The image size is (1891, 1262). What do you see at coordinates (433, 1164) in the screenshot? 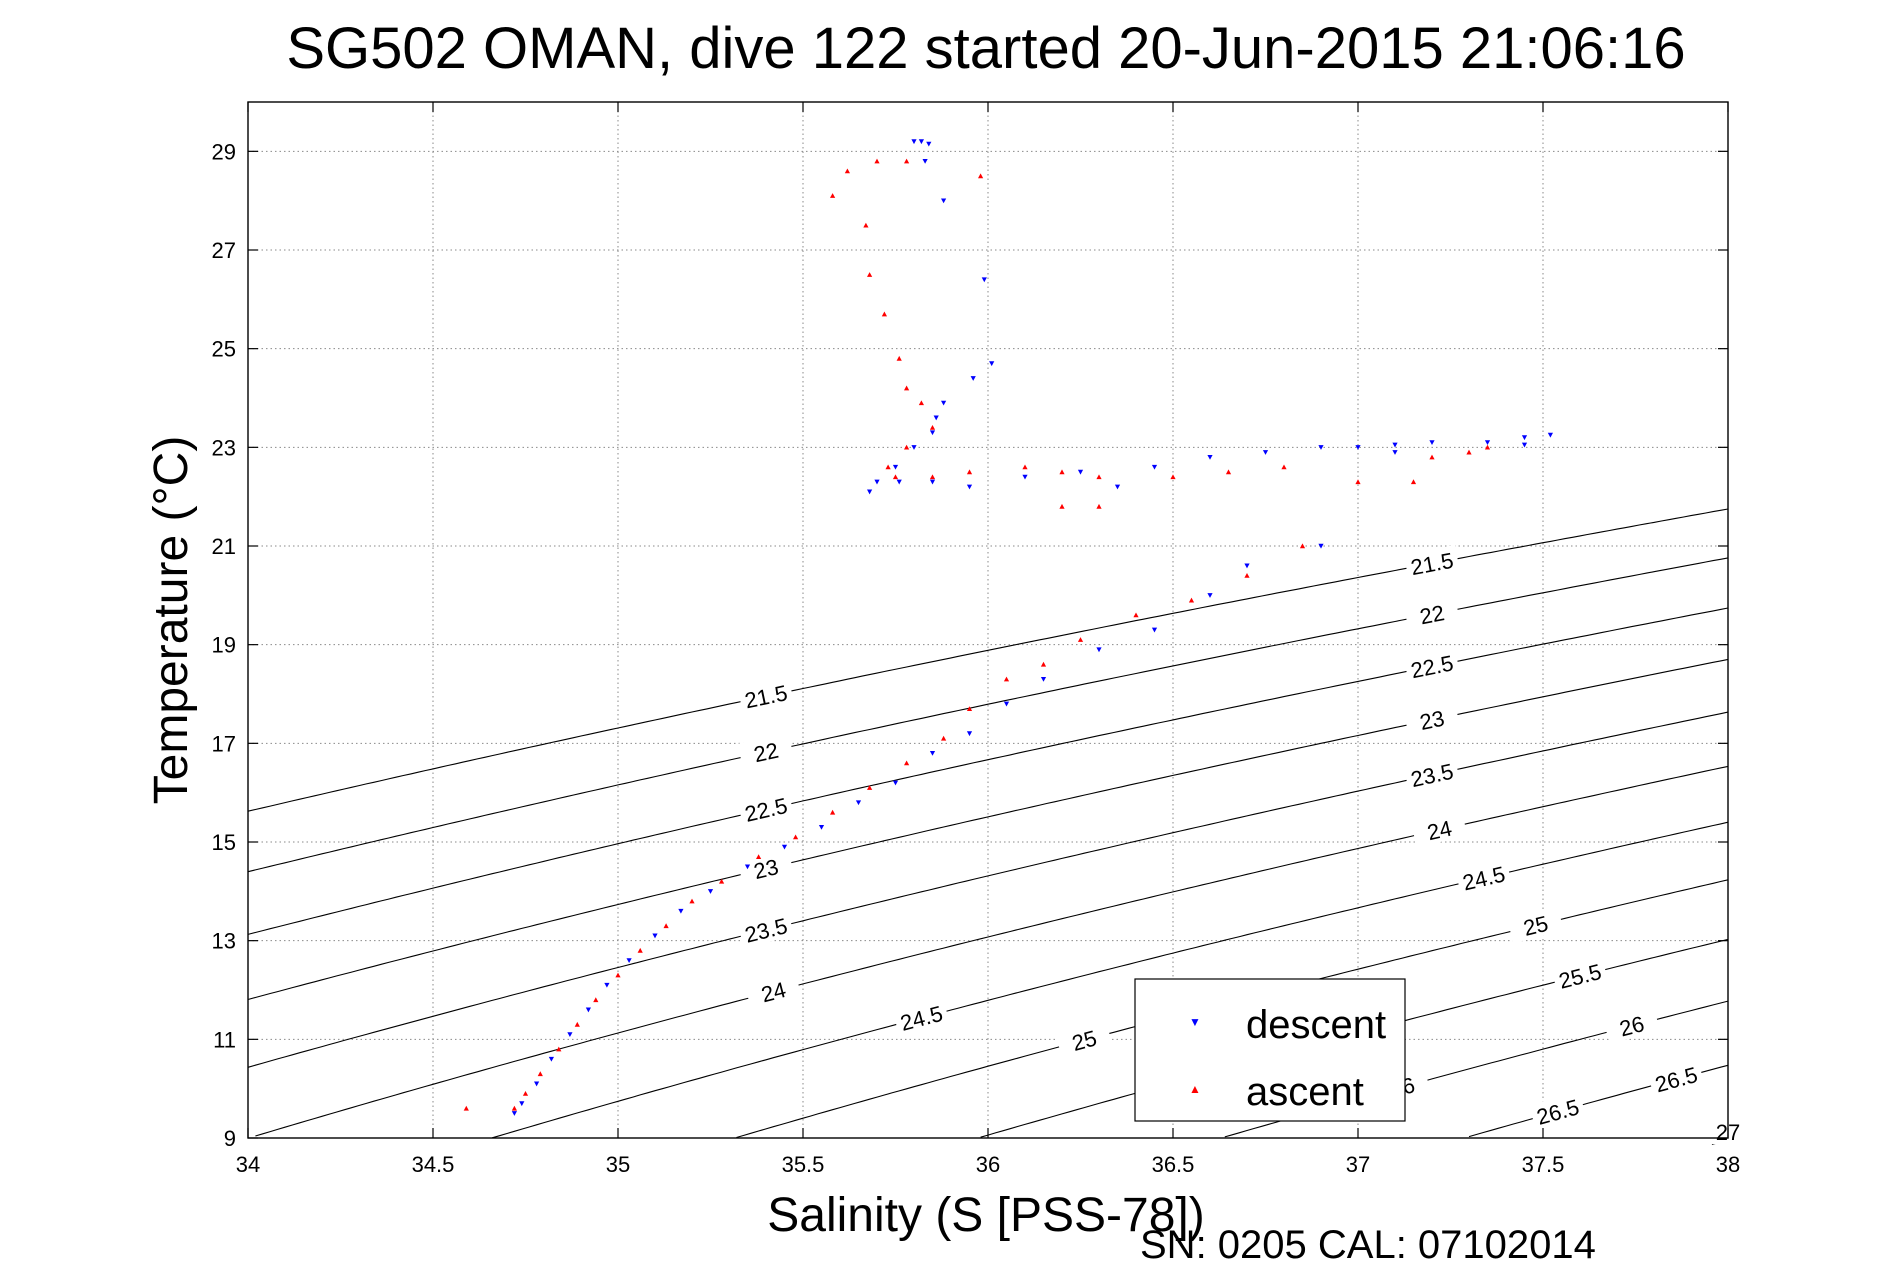
I see `x-tick-label: 34.5` at bounding box center [433, 1164].